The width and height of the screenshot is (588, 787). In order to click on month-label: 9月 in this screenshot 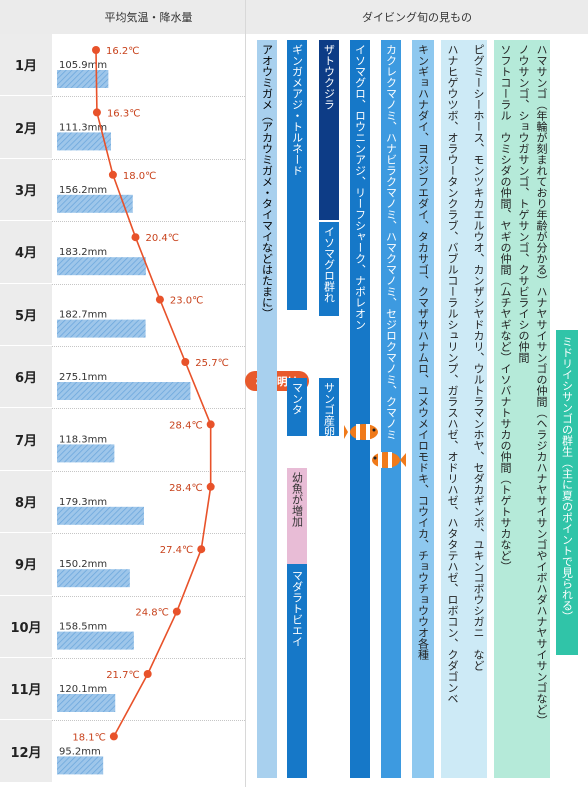, I will do `click(26, 564)`.